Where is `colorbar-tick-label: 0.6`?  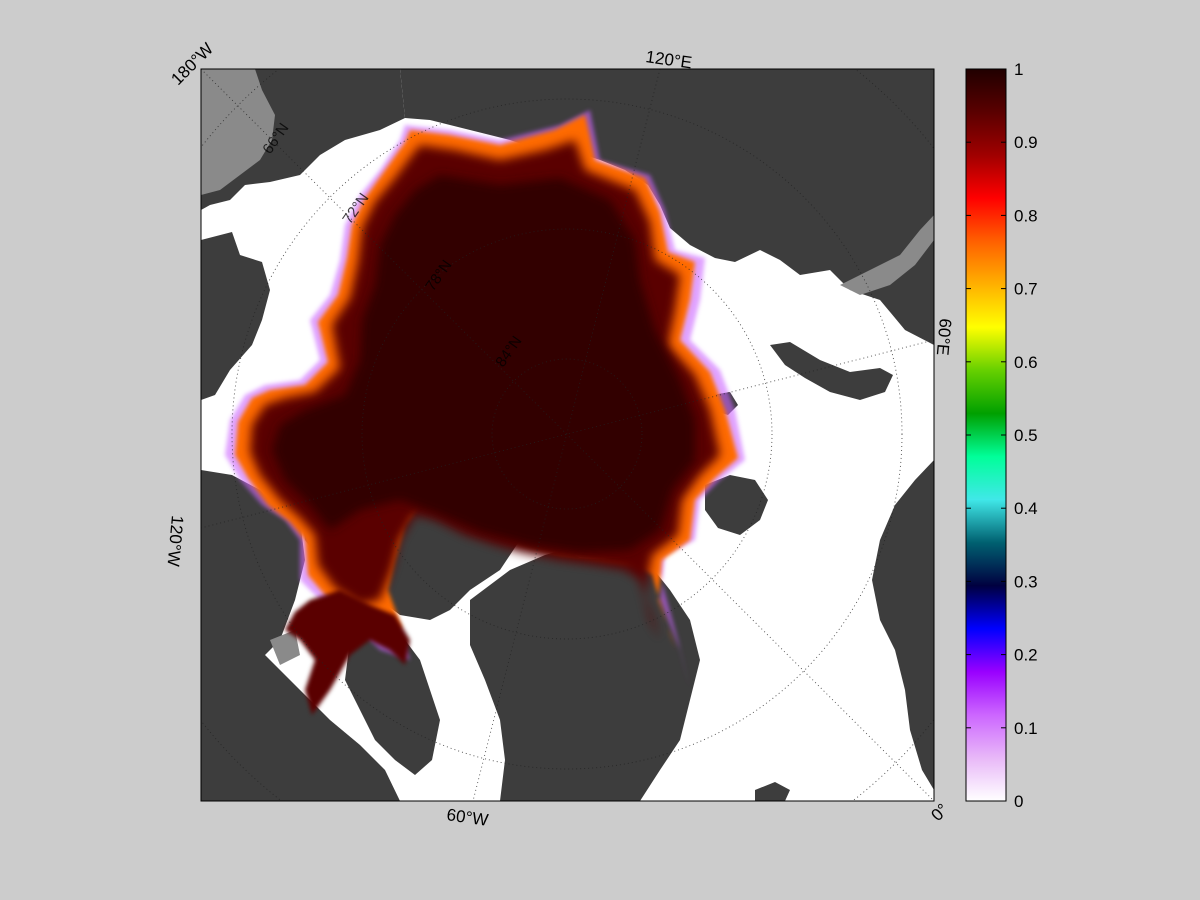
colorbar-tick-label: 0.6 is located at coordinates (1026, 362).